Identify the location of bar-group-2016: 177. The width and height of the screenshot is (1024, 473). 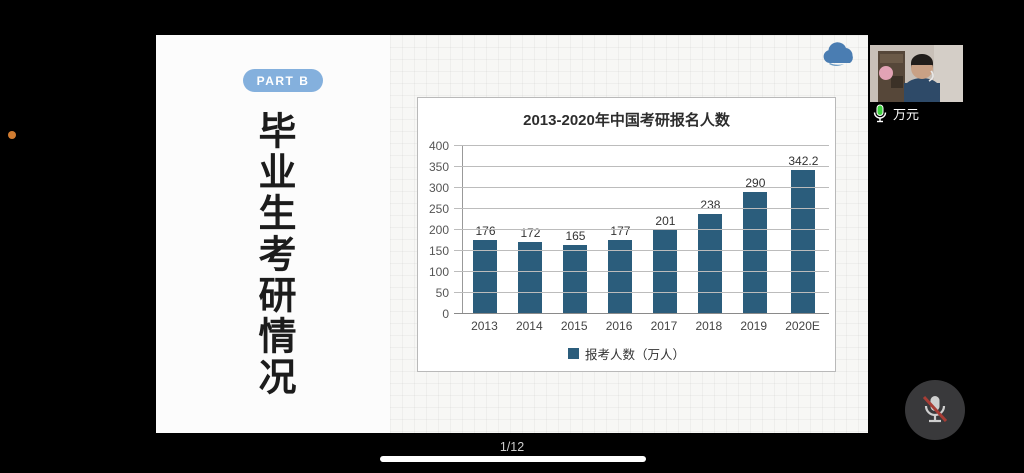
(620, 230).